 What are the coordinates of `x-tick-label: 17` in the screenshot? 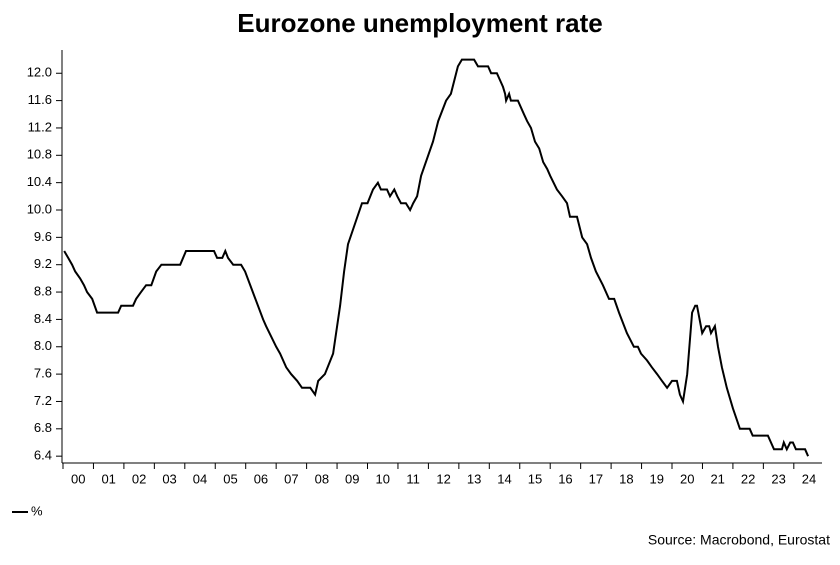 It's located at (596, 478).